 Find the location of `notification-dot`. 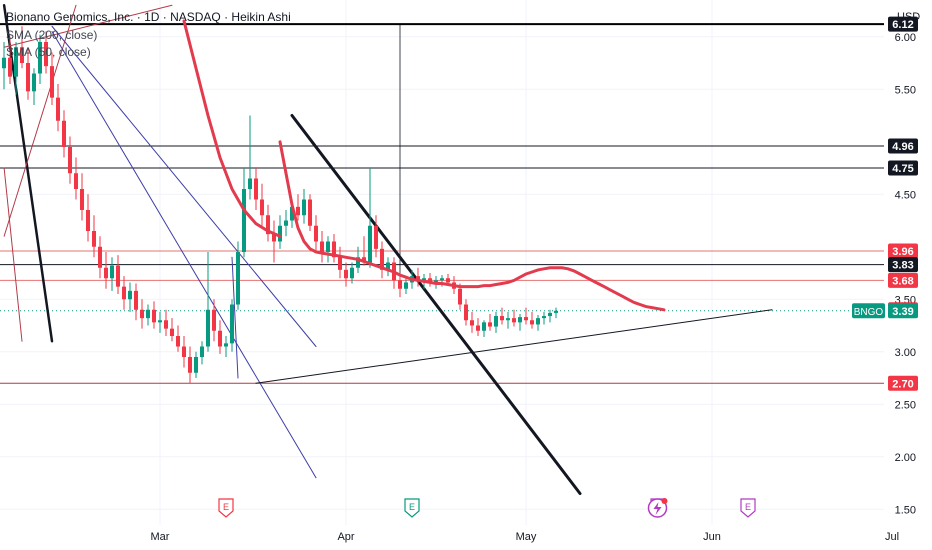

notification-dot is located at coordinates (664, 501).